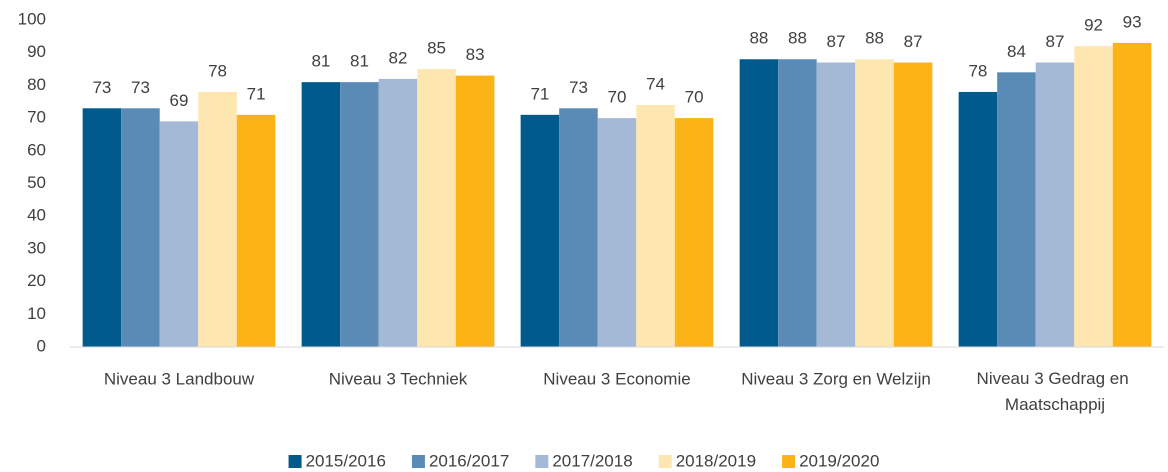  I want to click on y-tick-label: 80, so click(36, 84).